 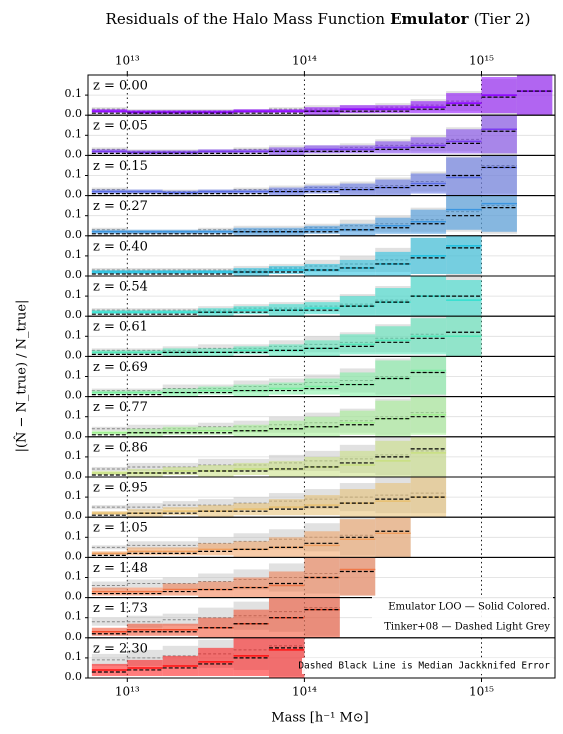 What do you see at coordinates (120, 327) in the screenshot?
I see `panel-label: z = 0.61` at bounding box center [120, 327].